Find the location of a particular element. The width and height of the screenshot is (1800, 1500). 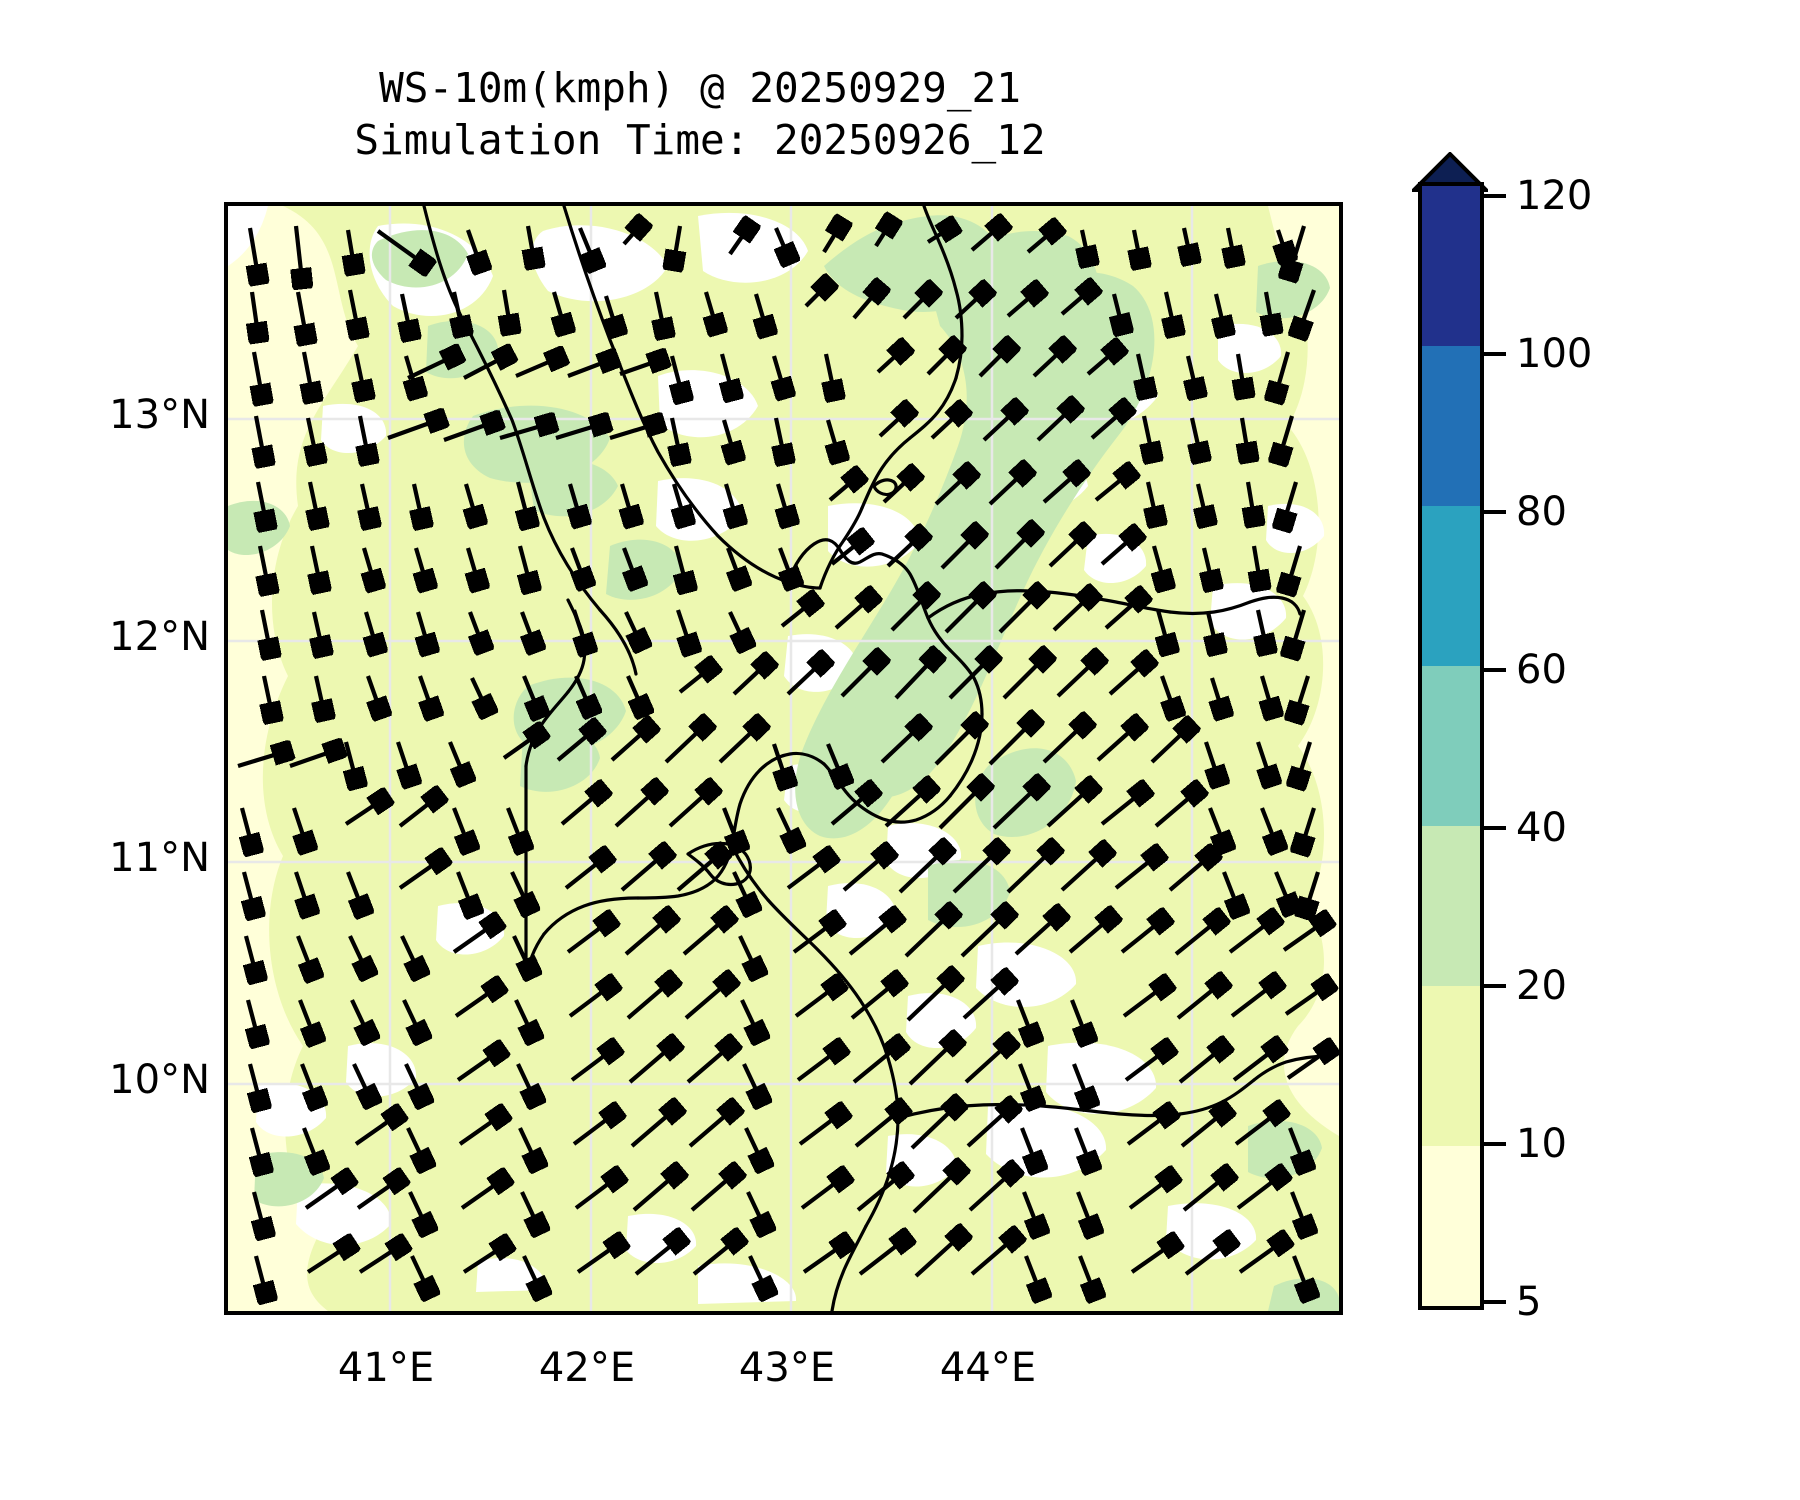

colorbar-tick-label: 5 is located at coordinates (1529, 1302).